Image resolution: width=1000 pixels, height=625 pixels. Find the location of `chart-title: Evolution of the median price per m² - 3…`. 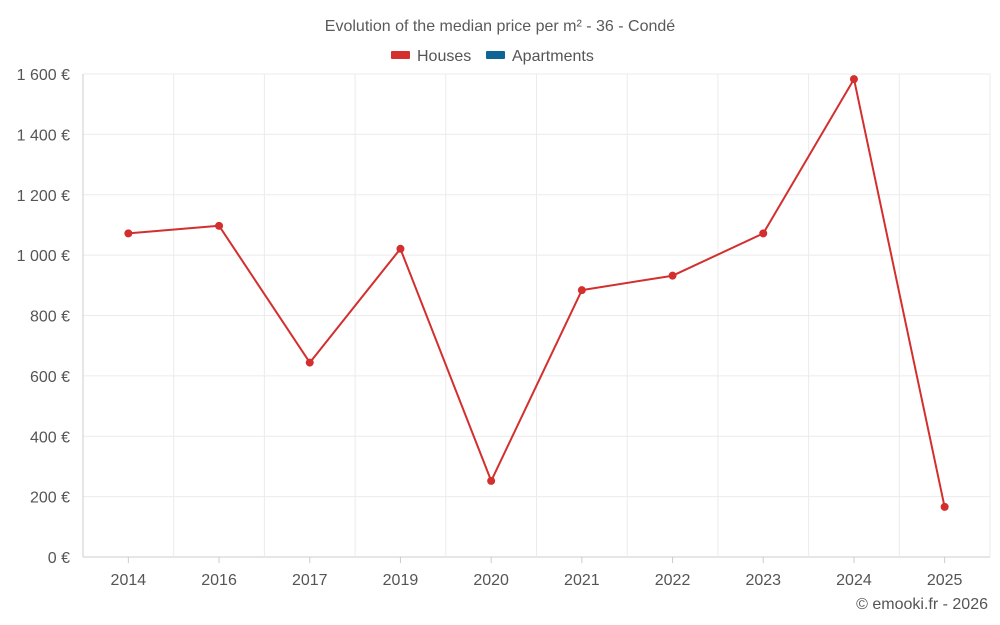

chart-title: Evolution of the median price per m² - 3… is located at coordinates (500, 26).